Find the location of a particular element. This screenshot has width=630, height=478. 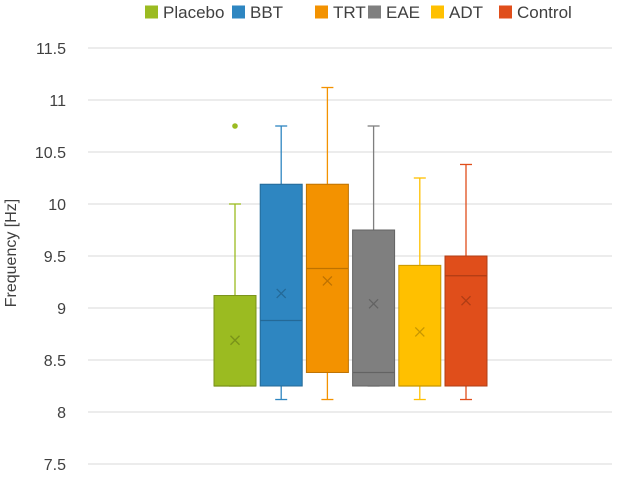

box-bbt is located at coordinates (281, 263).